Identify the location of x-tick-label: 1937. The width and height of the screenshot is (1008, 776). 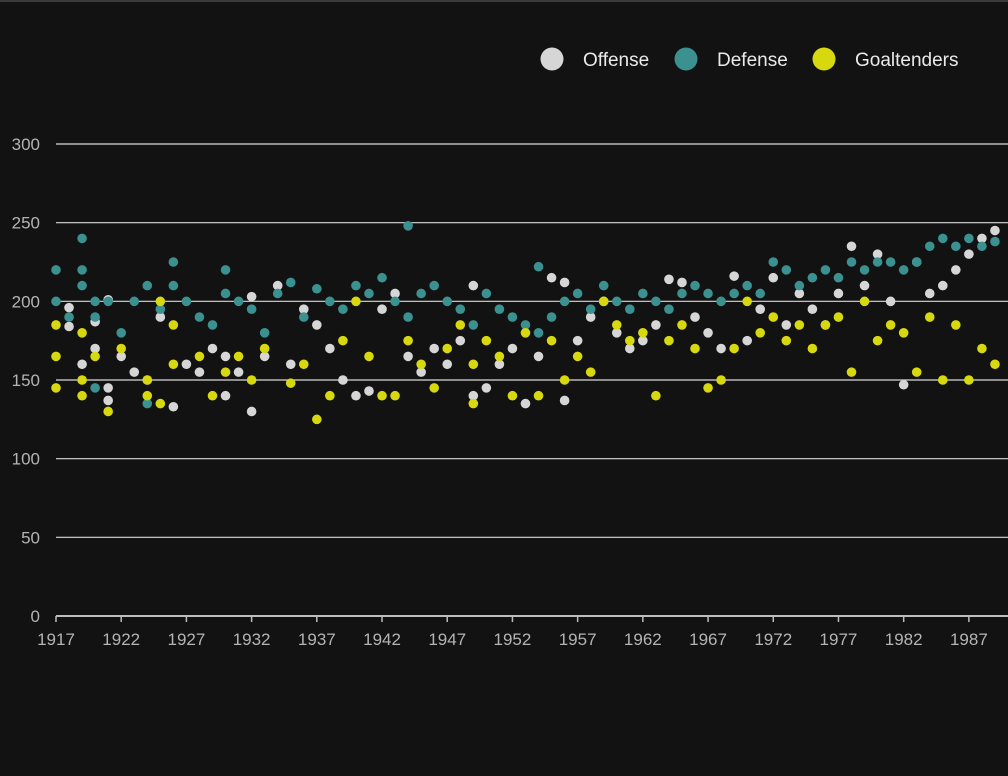
(317, 639).